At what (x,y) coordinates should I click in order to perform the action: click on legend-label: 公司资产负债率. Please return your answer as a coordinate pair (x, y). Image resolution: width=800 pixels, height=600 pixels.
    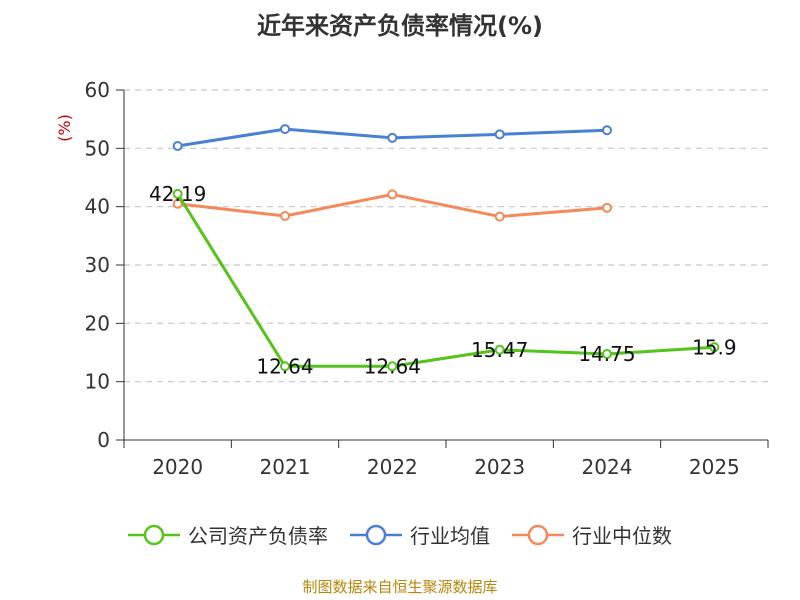
    Looking at the image, I should click on (258, 536).